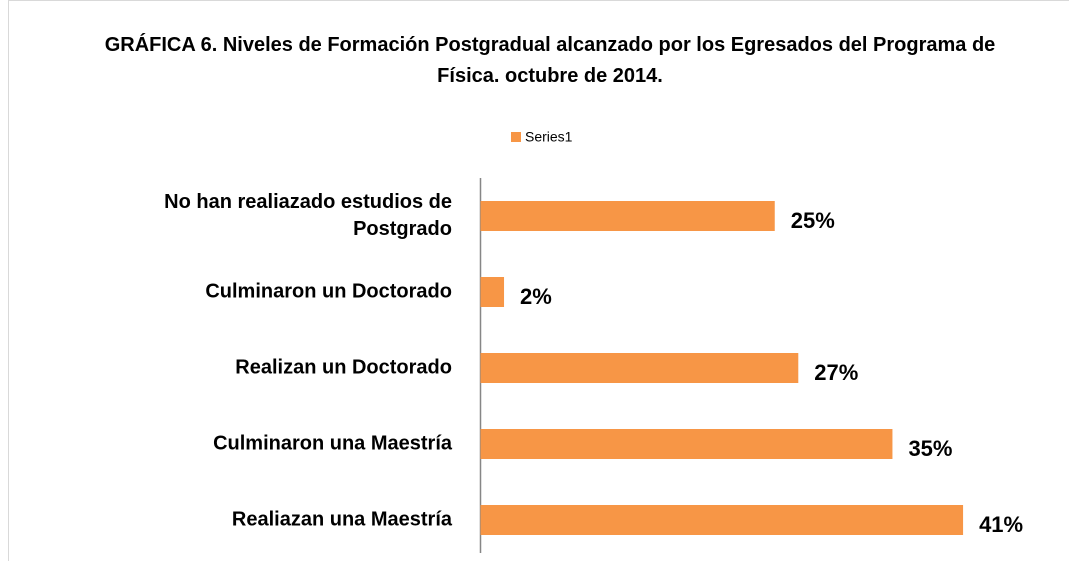 Image resolution: width=1069 pixels, height=561 pixels. What do you see at coordinates (341, 519) in the screenshot?
I see `y-tick-label: Realiazan una Maestría` at bounding box center [341, 519].